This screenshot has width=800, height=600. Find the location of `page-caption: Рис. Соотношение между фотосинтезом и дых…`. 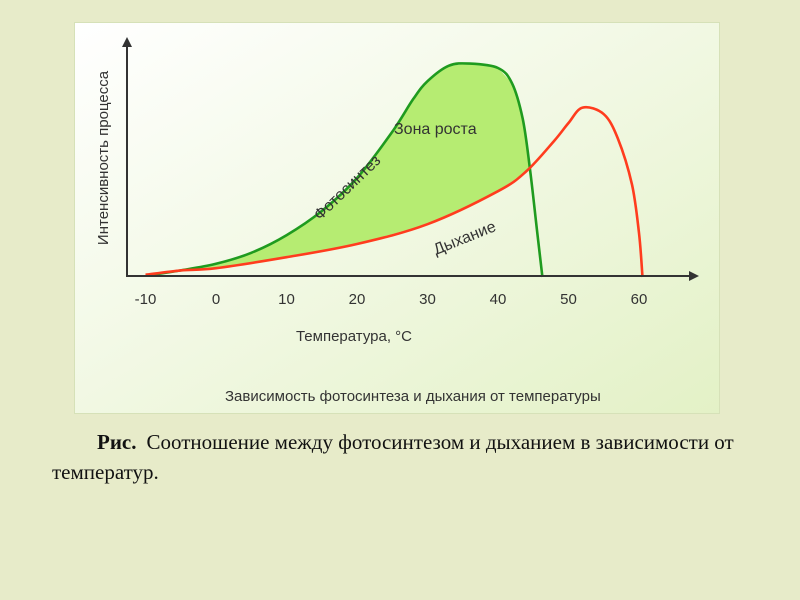

page-caption: Рис. Соотношение между фотосинтезом и дых… is located at coordinates (397, 457).